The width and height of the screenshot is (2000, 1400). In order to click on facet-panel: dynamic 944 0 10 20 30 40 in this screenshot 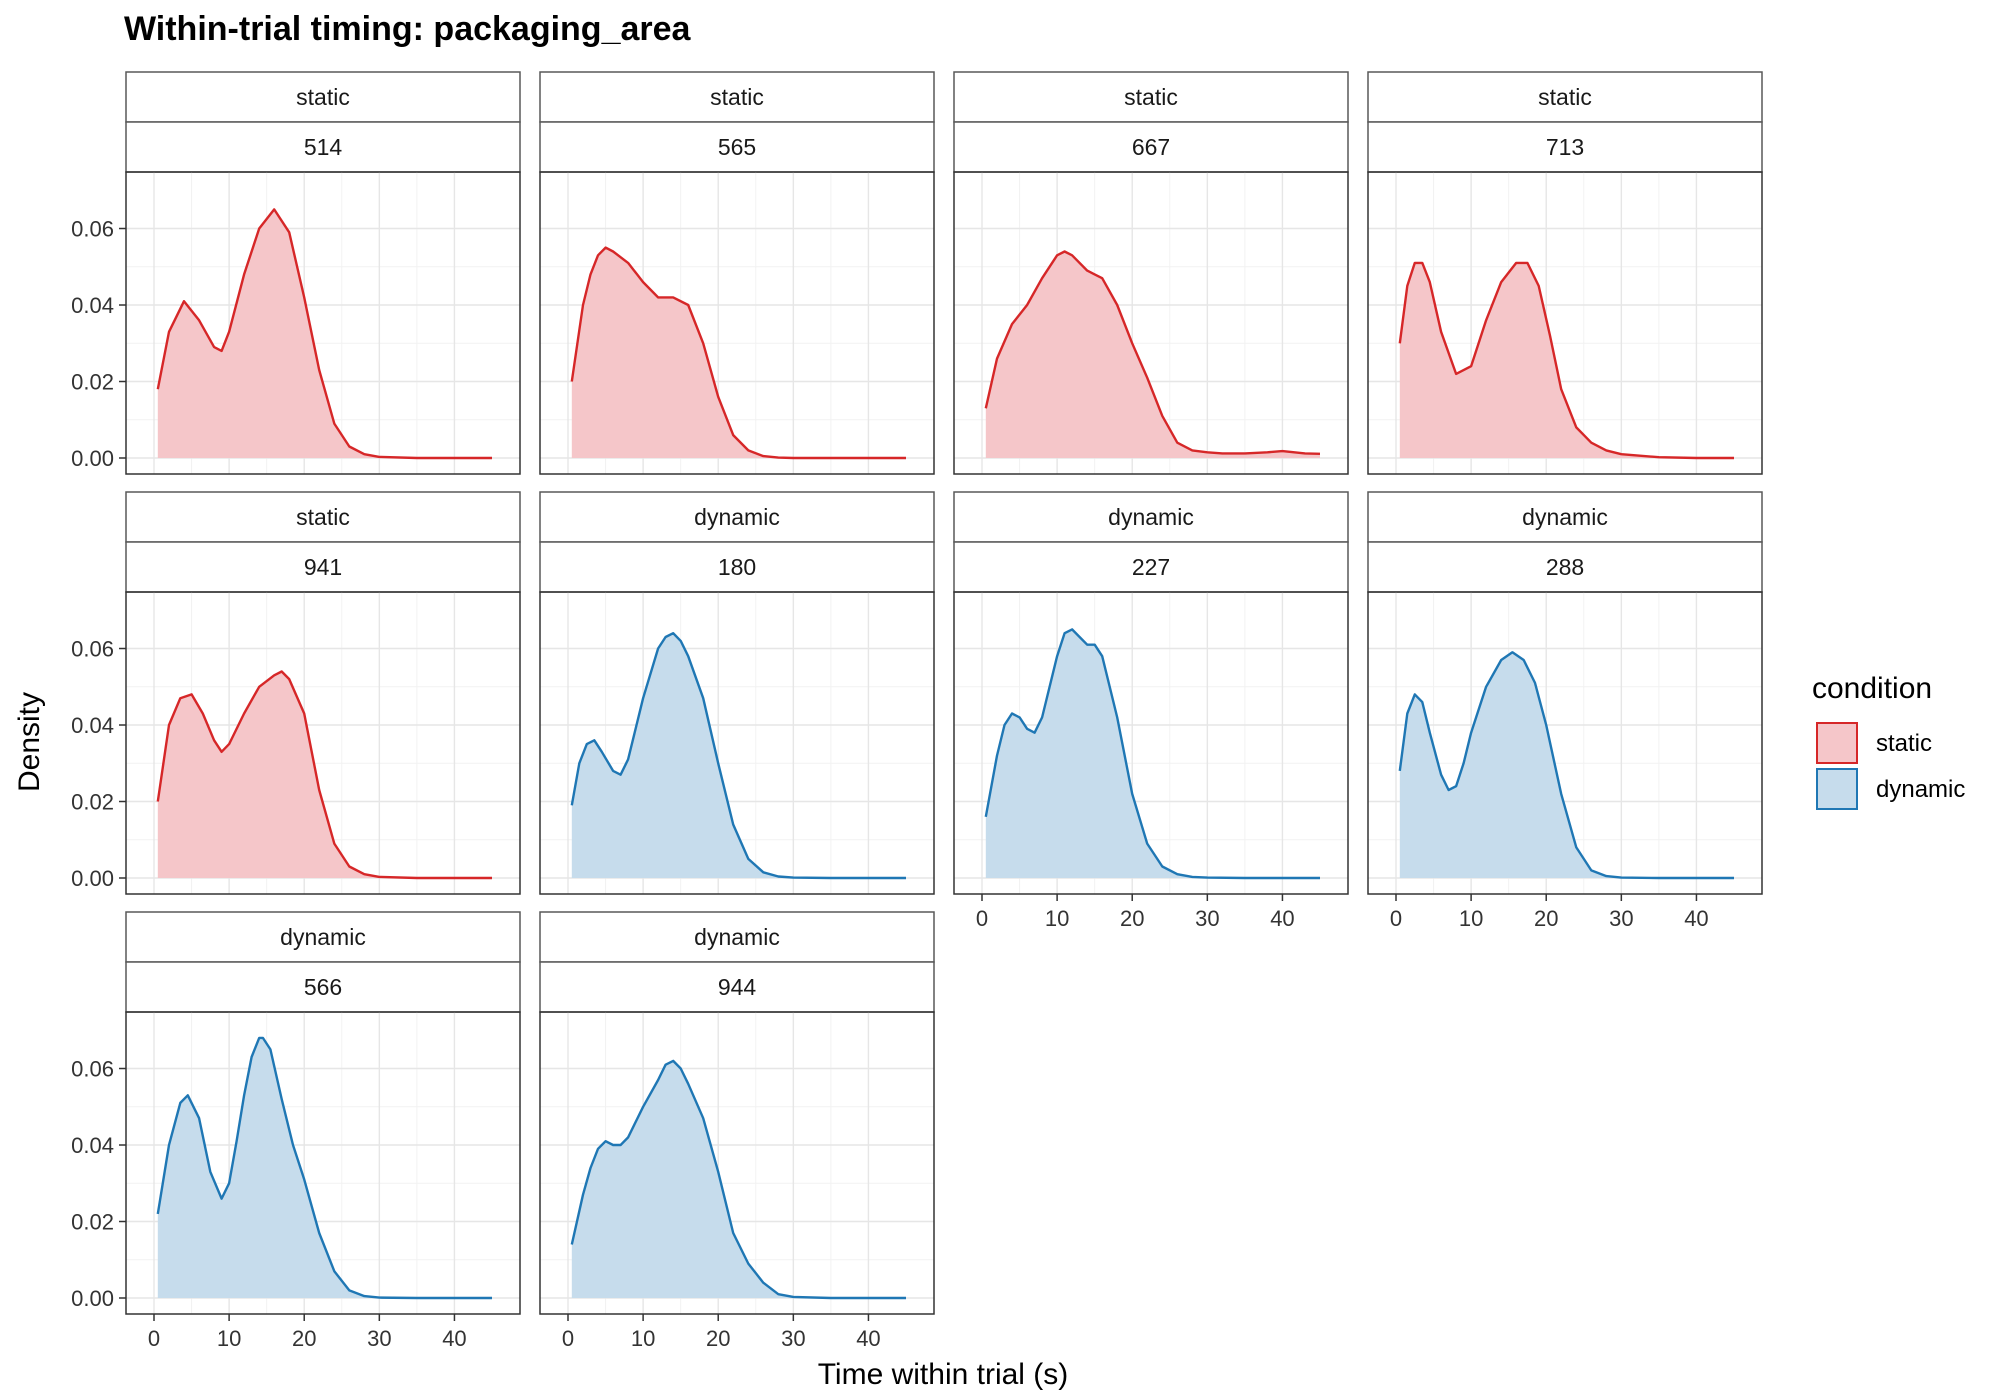, I will do `click(737, 1131)`.